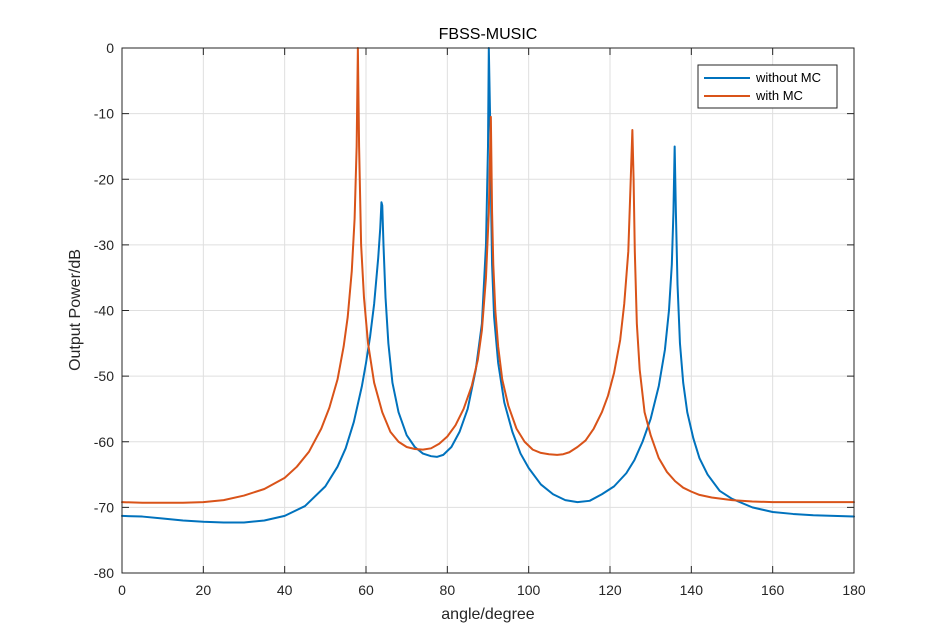 The height and width of the screenshot is (643, 945). I want to click on x-tick-label: 120, so click(610, 590).